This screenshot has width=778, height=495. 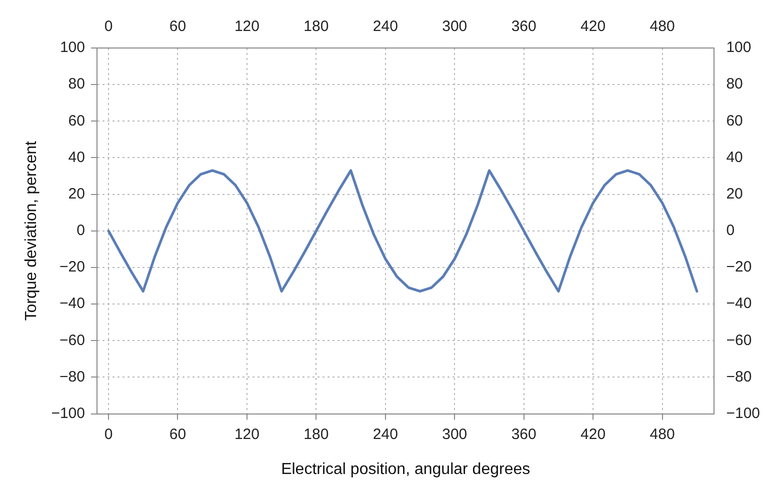 What do you see at coordinates (316, 27) in the screenshot?
I see `x2-tick-label: 180` at bounding box center [316, 27].